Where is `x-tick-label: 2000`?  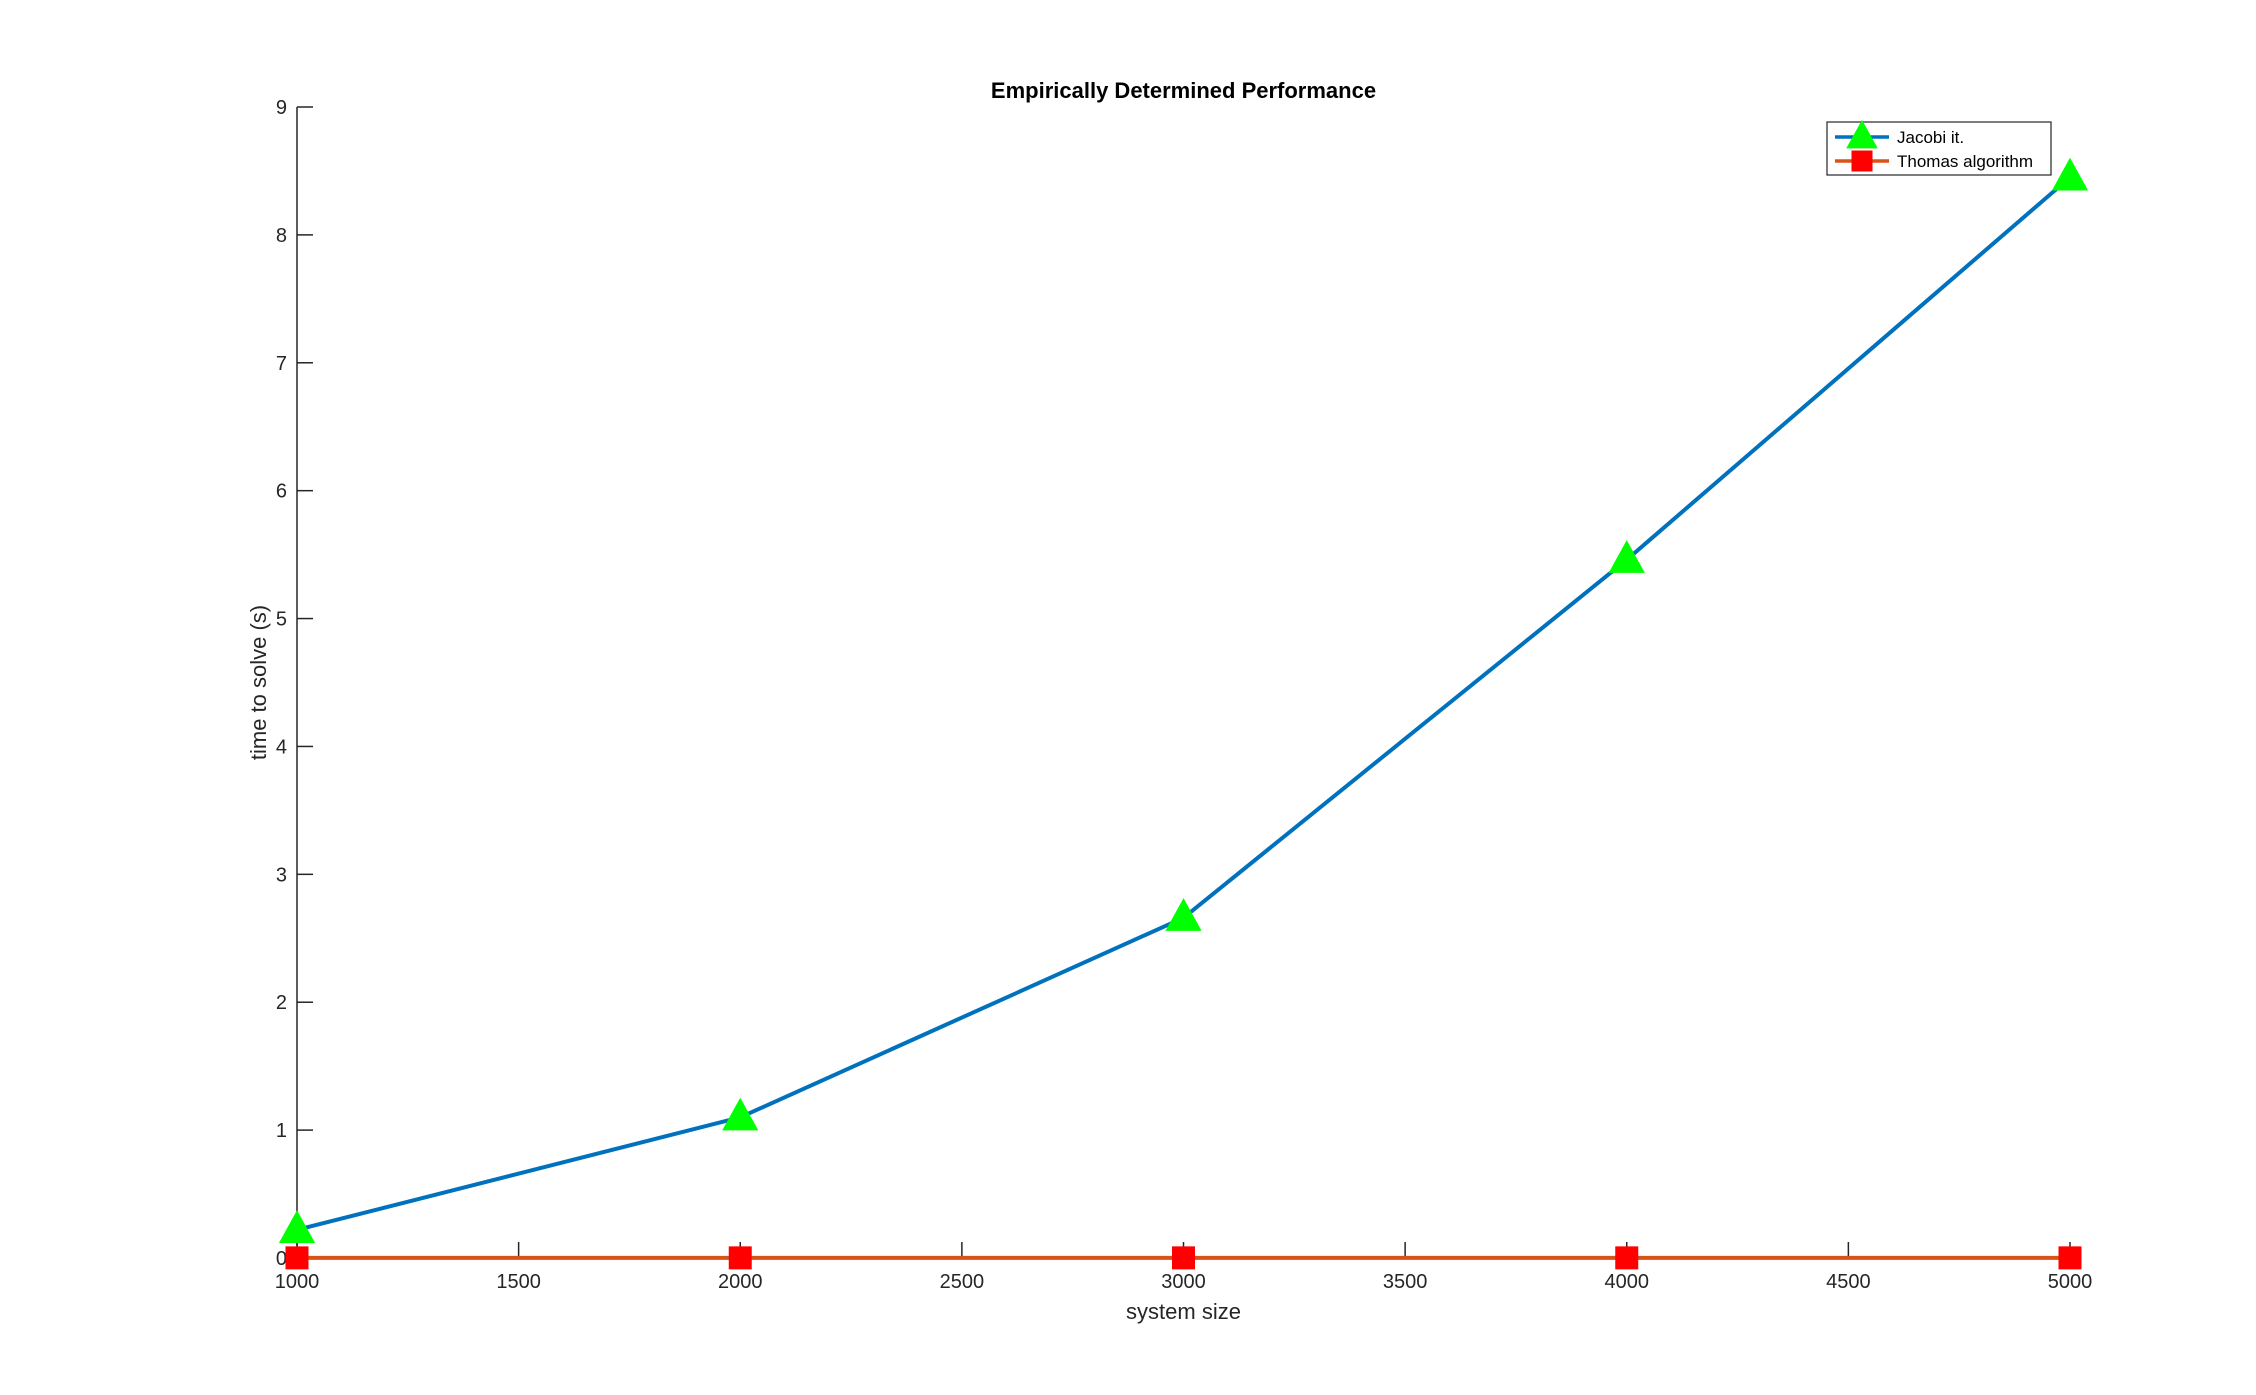
x-tick-label: 2000 is located at coordinates (740, 1282).